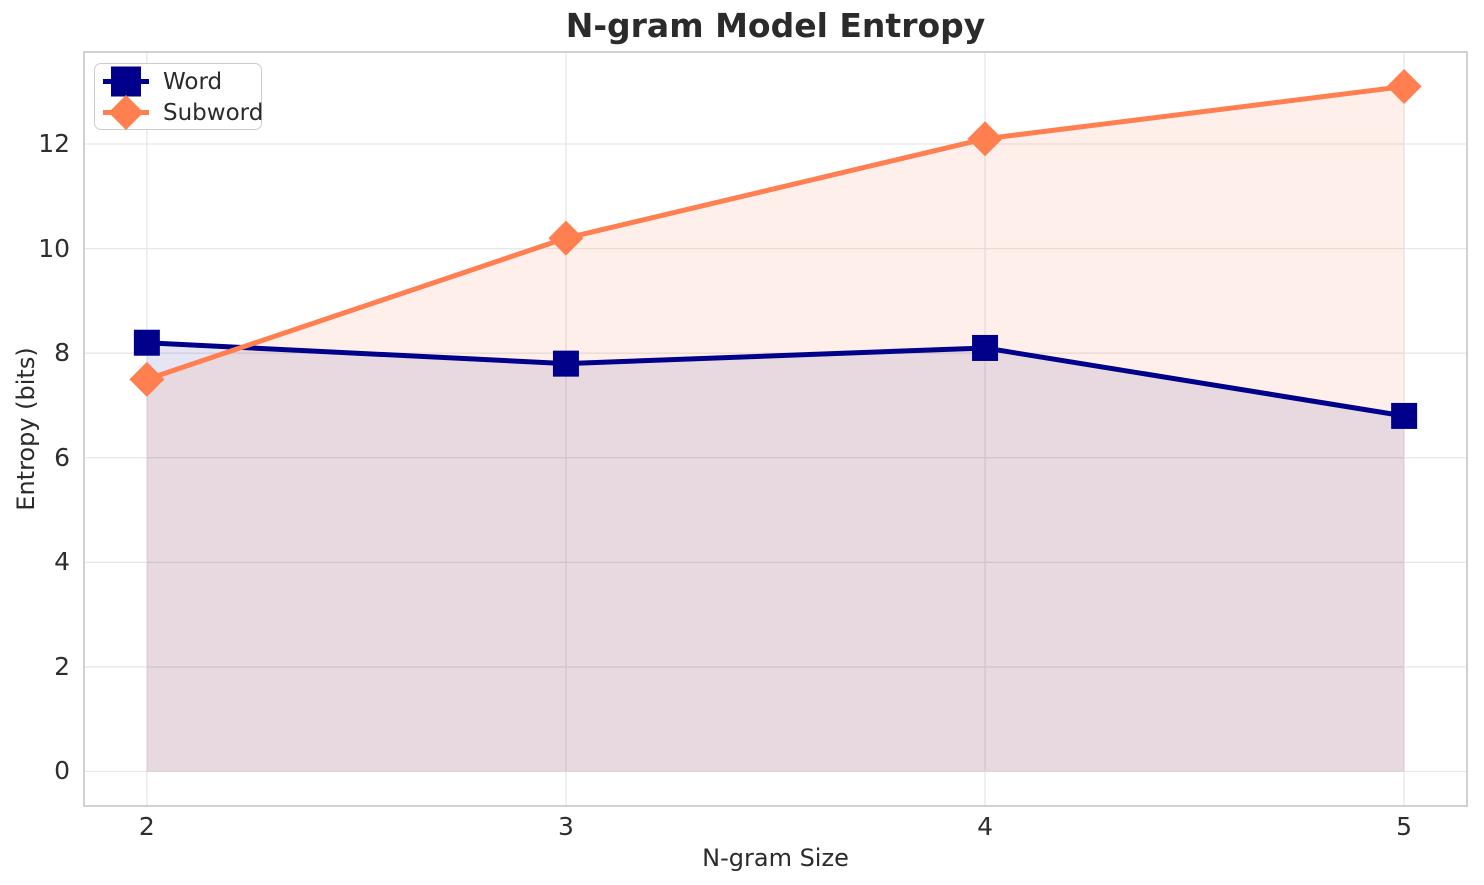 Image resolution: width=1484 pixels, height=885 pixels. I want to click on legend-item-word: Word, so click(178, 81).